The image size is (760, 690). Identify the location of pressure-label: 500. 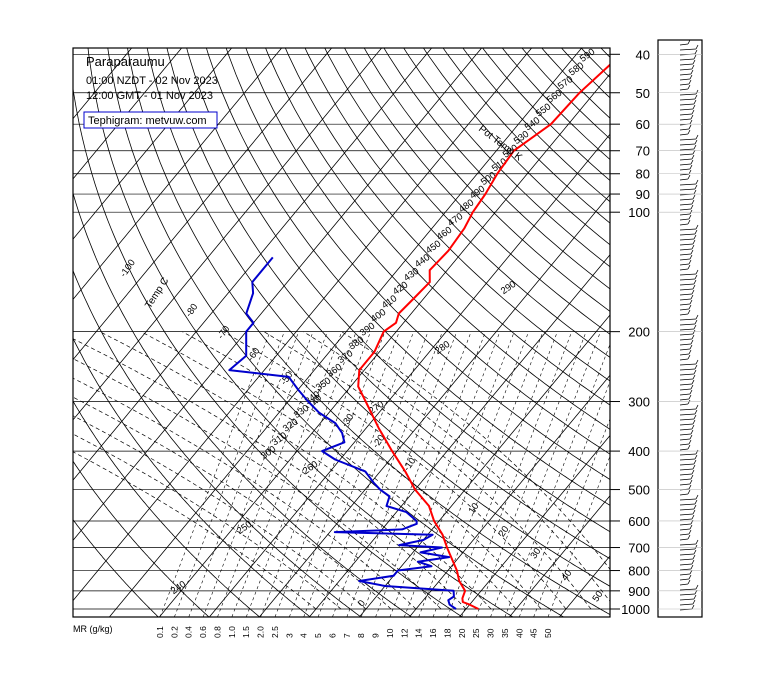
(639, 490).